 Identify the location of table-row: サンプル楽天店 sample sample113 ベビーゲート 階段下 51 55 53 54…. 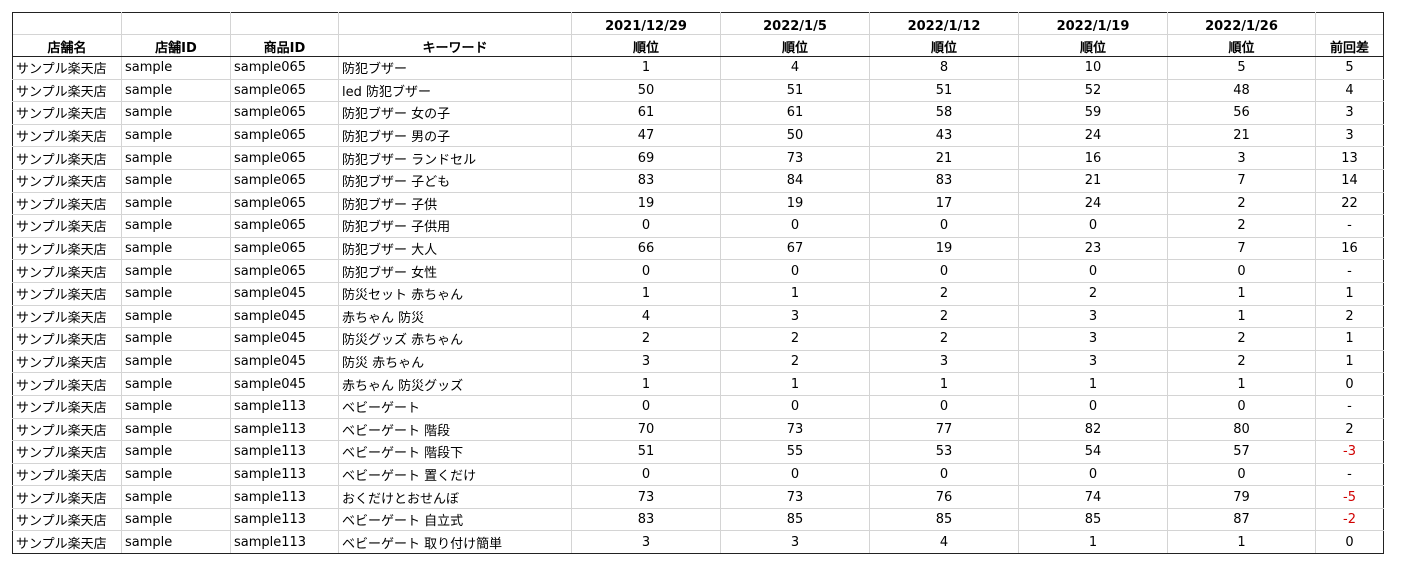
(698, 452).